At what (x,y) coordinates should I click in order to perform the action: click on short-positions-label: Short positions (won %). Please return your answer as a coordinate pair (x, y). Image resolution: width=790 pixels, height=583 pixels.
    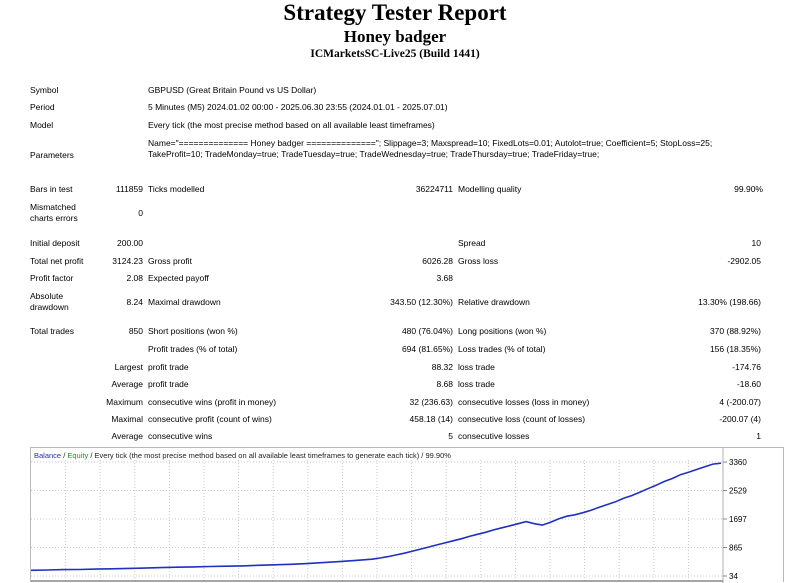
    Looking at the image, I should click on (193, 331).